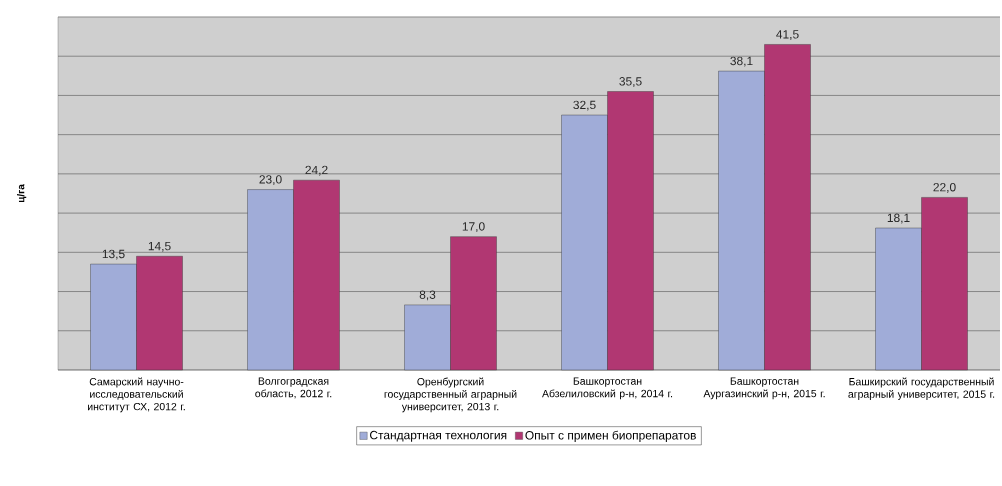  I want to click on data-label: 13,5, so click(113, 254).